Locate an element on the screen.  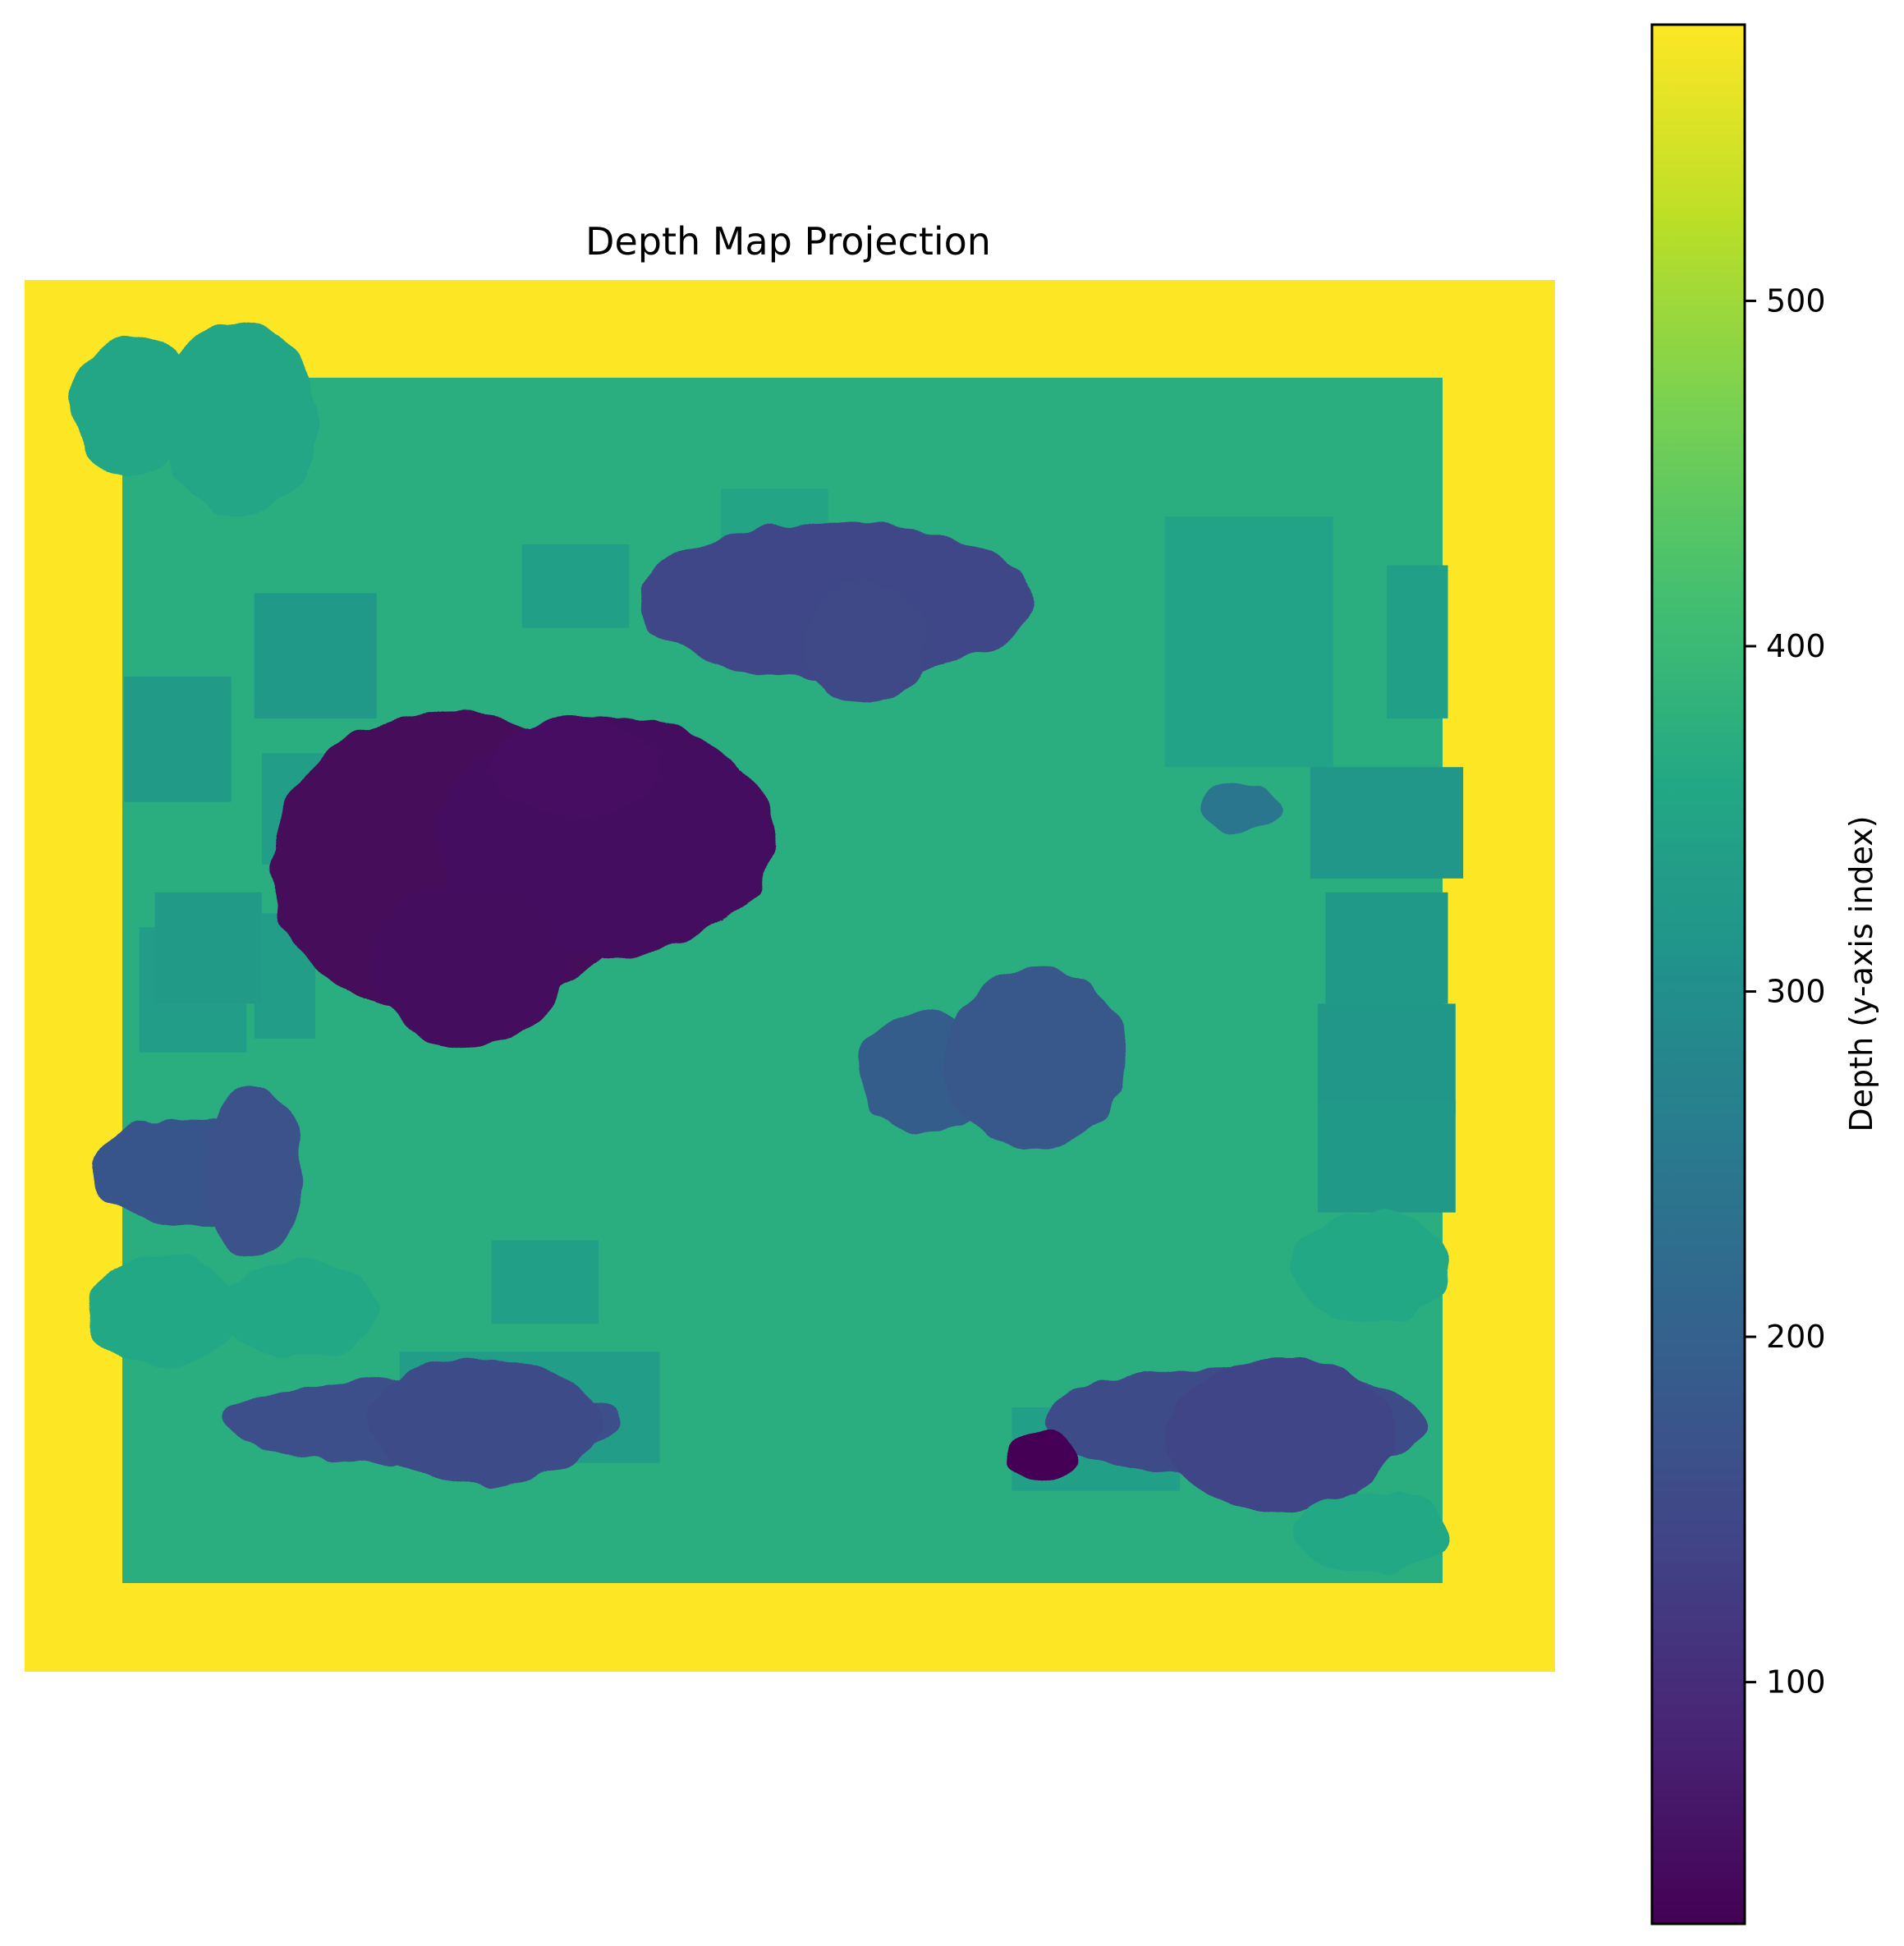
colorbar-tick-label: 100 is located at coordinates (1796, 1682).